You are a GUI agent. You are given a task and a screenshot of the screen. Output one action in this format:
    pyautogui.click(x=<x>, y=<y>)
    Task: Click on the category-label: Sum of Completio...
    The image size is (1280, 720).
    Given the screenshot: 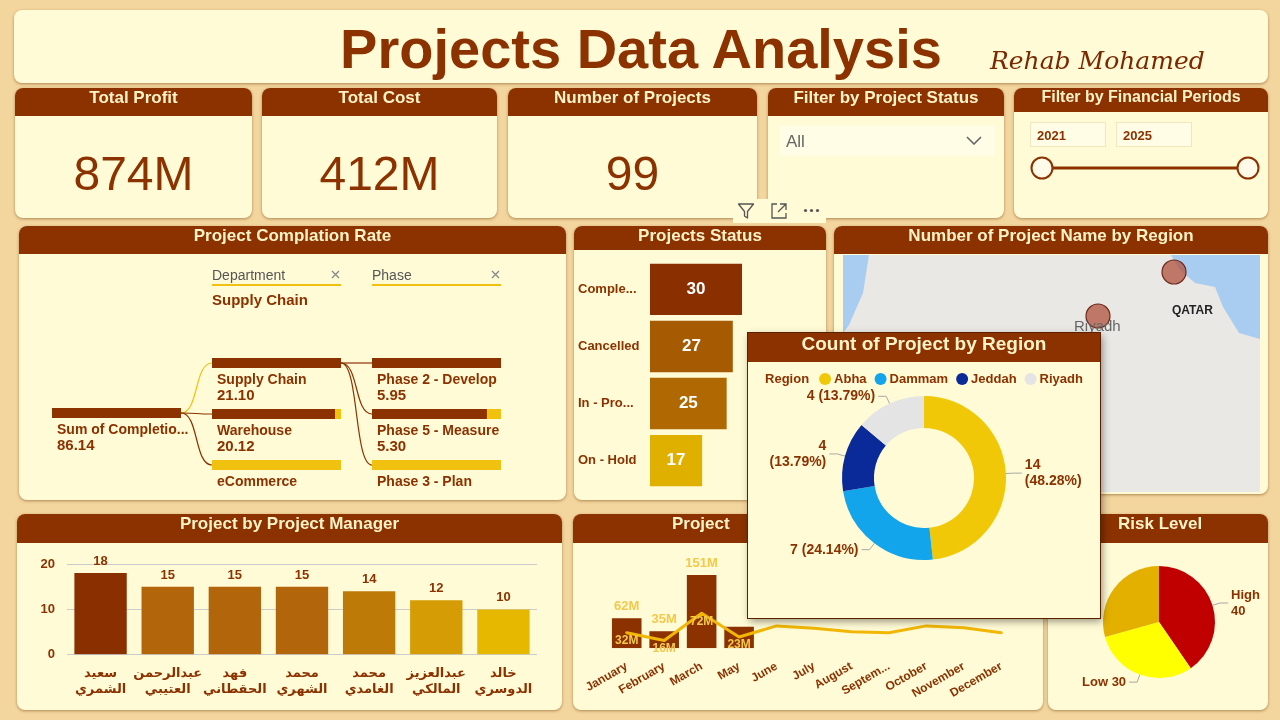 What is the action you would take?
    pyautogui.click(x=123, y=428)
    